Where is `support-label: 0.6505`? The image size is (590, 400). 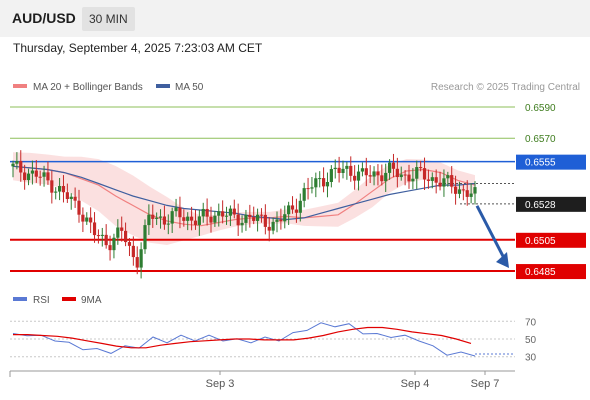 support-label: 0.6505 is located at coordinates (540, 241).